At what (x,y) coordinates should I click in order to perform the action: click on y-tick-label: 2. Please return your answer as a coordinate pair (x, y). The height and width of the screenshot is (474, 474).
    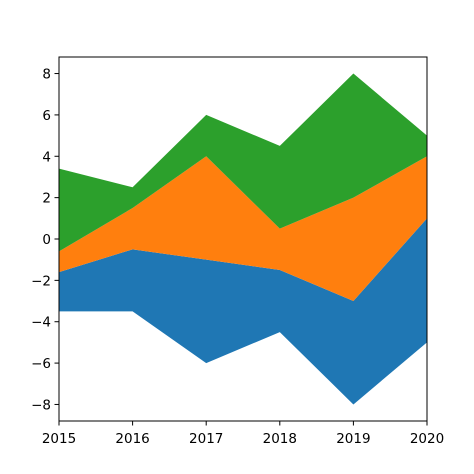
    Looking at the image, I should click on (46, 199).